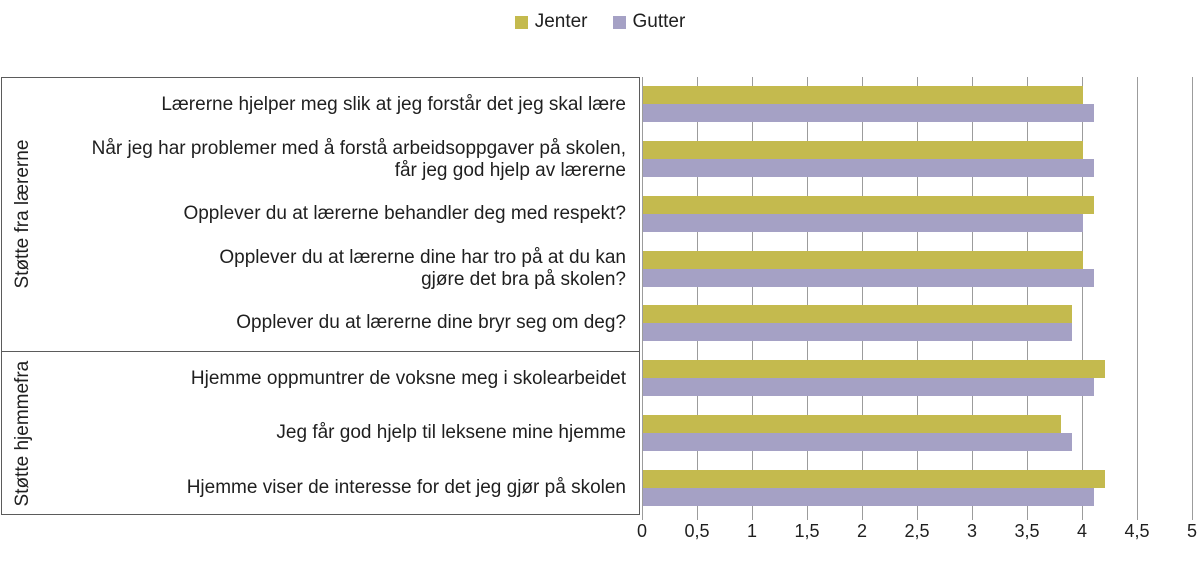  Describe the element at coordinates (22, 214) in the screenshot. I see `group-label: Støtte fra lærerne` at that location.